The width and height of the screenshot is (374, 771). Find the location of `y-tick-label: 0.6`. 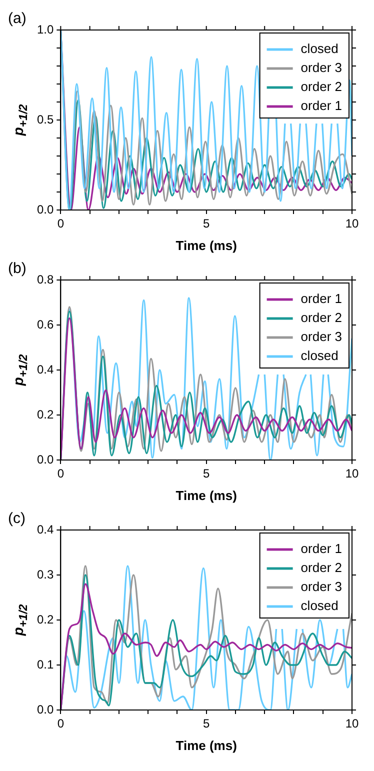

y-tick-label: 0.6 is located at coordinates (45, 324).